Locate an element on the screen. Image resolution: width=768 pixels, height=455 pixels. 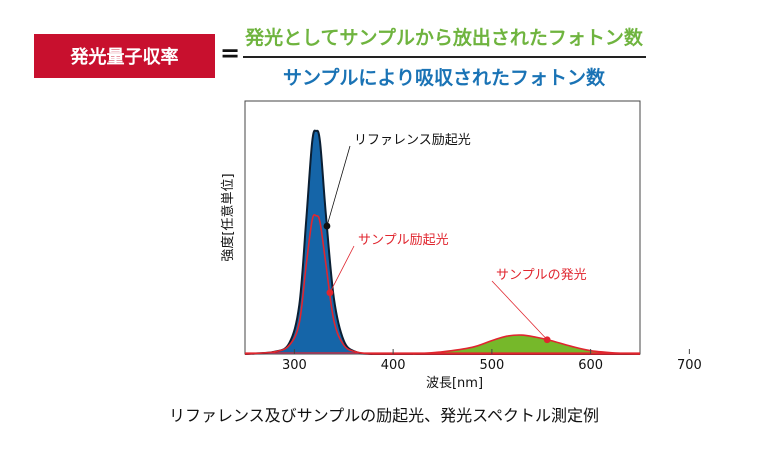
x-tick-label: 400 is located at coordinates (393, 365).